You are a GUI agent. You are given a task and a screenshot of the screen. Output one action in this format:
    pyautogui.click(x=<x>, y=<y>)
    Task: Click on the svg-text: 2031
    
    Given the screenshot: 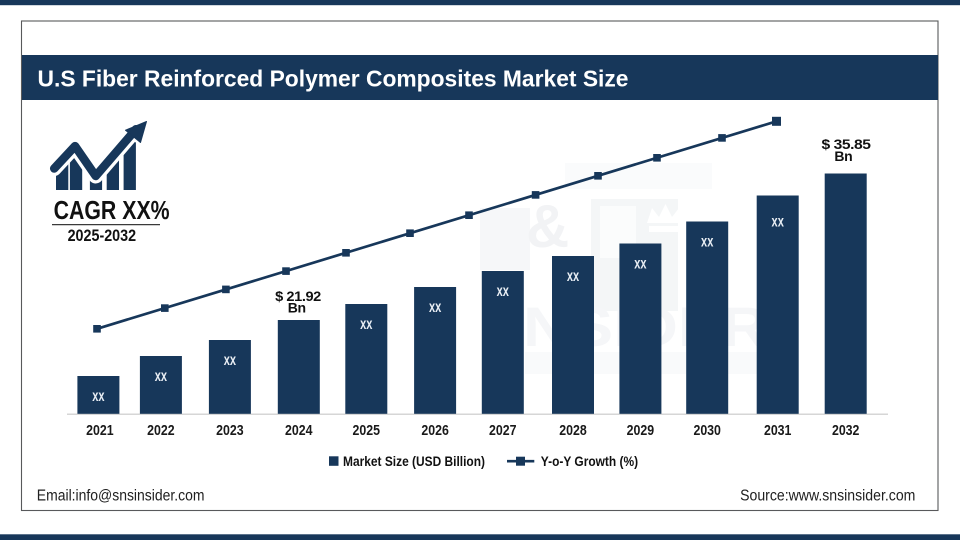 What is the action you would take?
    pyautogui.click(x=778, y=430)
    